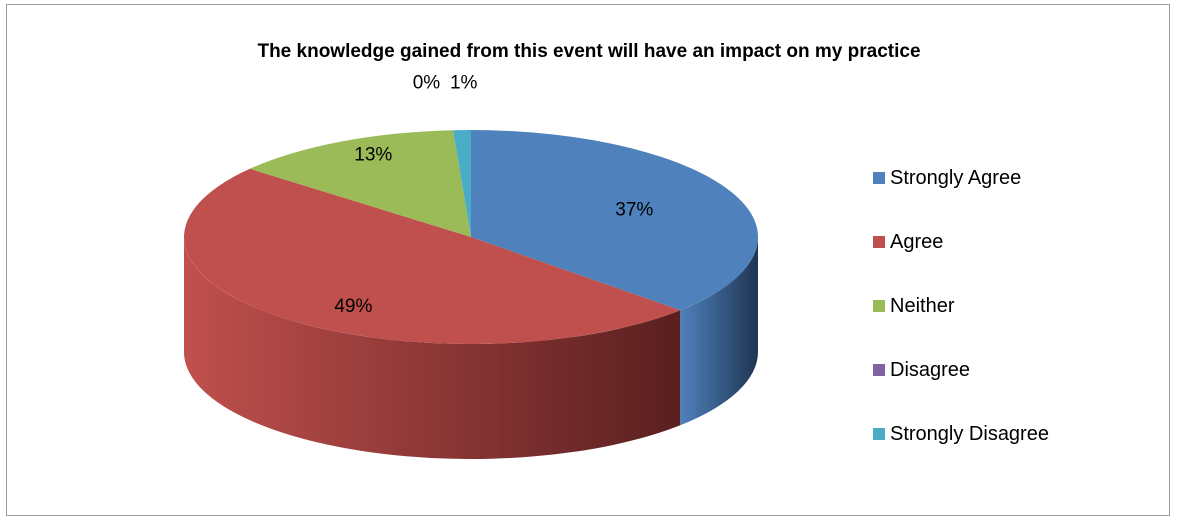 The height and width of the screenshot is (523, 1178). What do you see at coordinates (634, 210) in the screenshot?
I see `data-label-strongly-agree: 37%` at bounding box center [634, 210].